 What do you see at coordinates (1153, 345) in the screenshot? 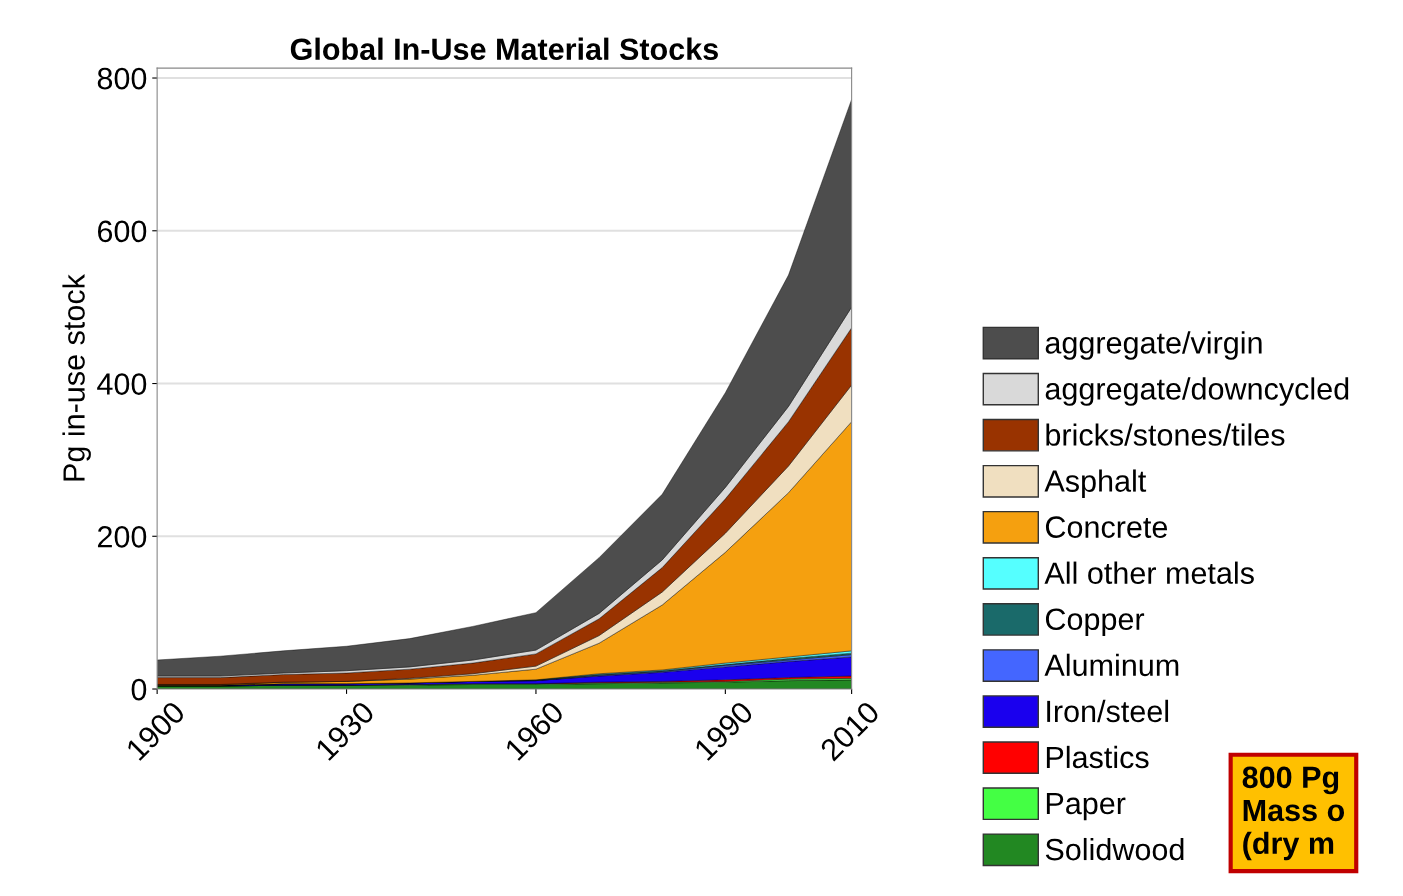
I see `legend-label: aggregate/virgin` at bounding box center [1153, 345].